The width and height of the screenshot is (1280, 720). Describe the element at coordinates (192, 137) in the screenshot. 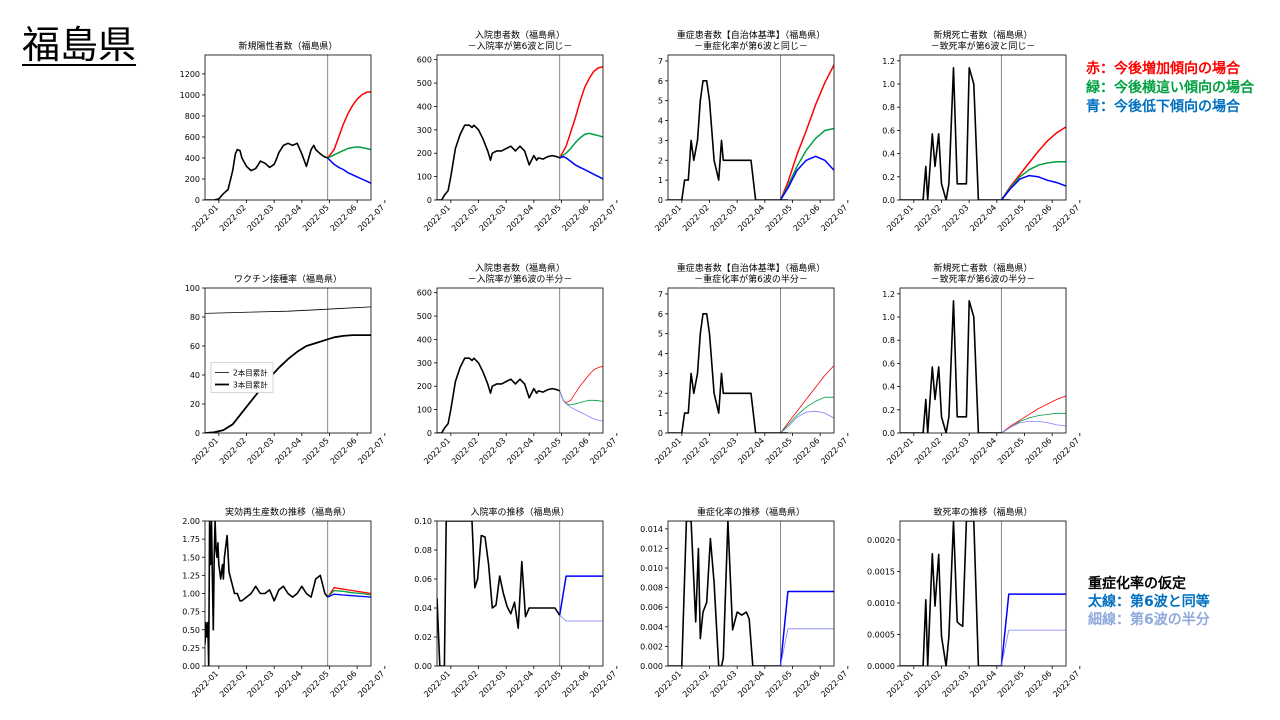

I see `y-tick-label: 600` at that location.